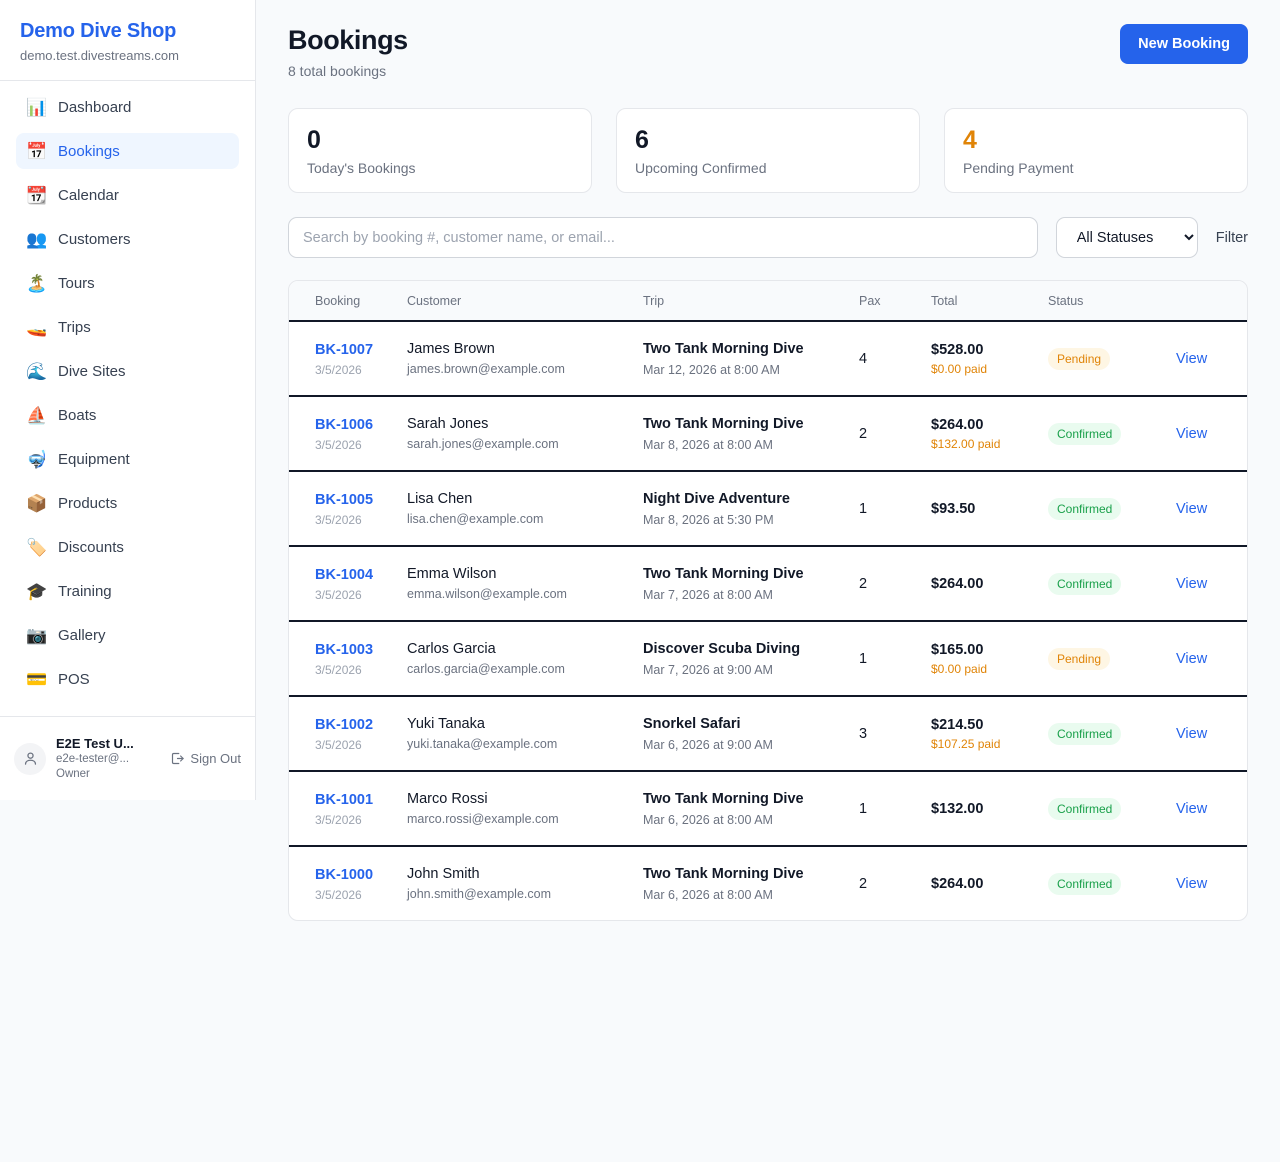  What do you see at coordinates (91, 547) in the screenshot?
I see `sidebar-item-label: Discounts` at bounding box center [91, 547].